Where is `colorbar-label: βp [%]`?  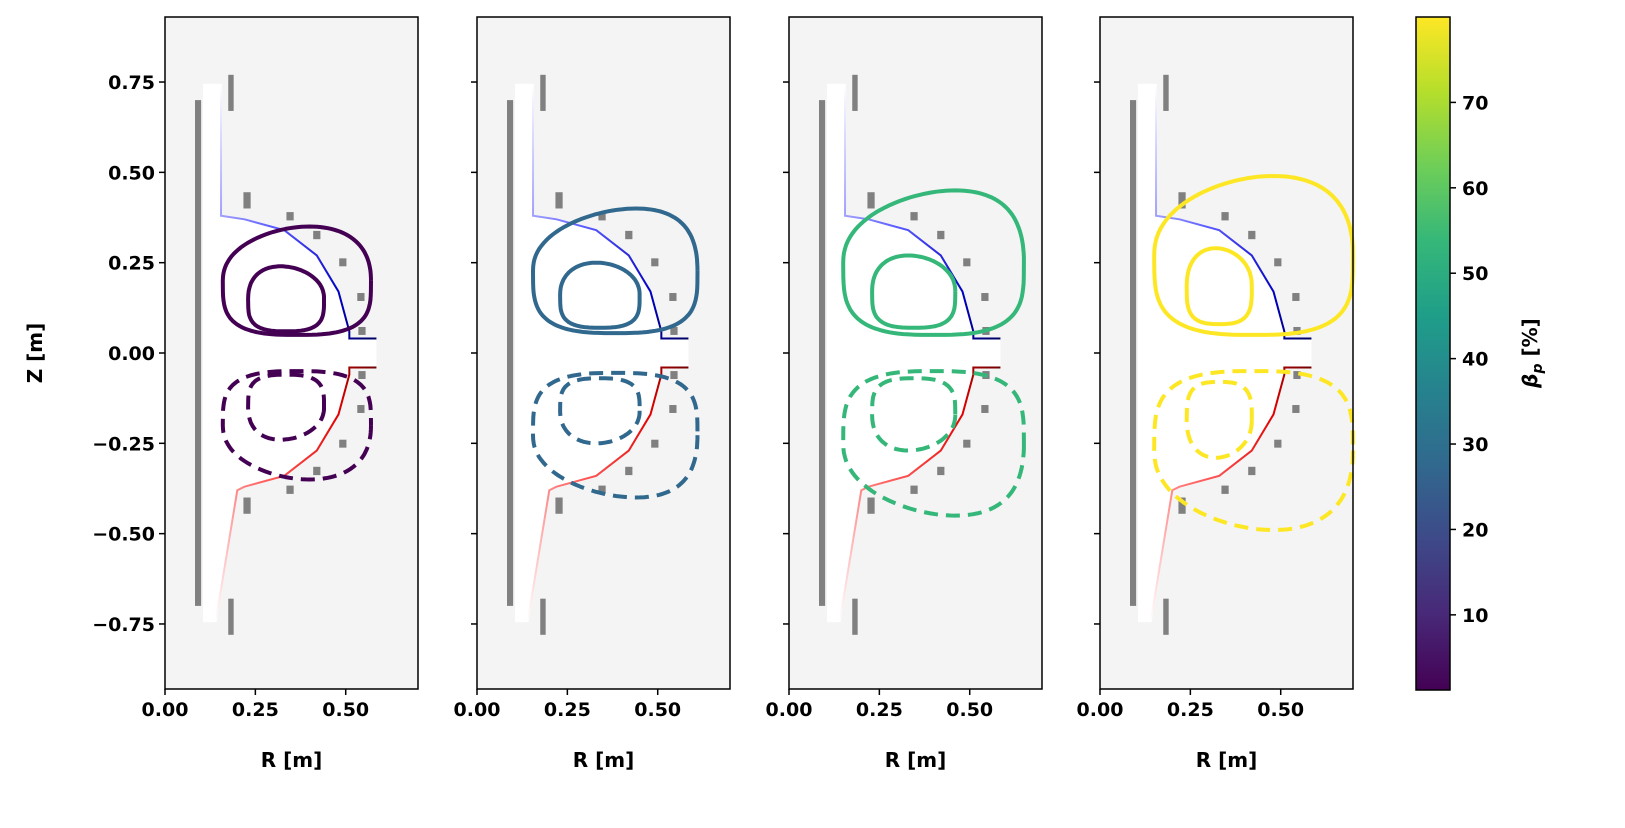
colorbar-label: βp [%] is located at coordinates (1532, 353).